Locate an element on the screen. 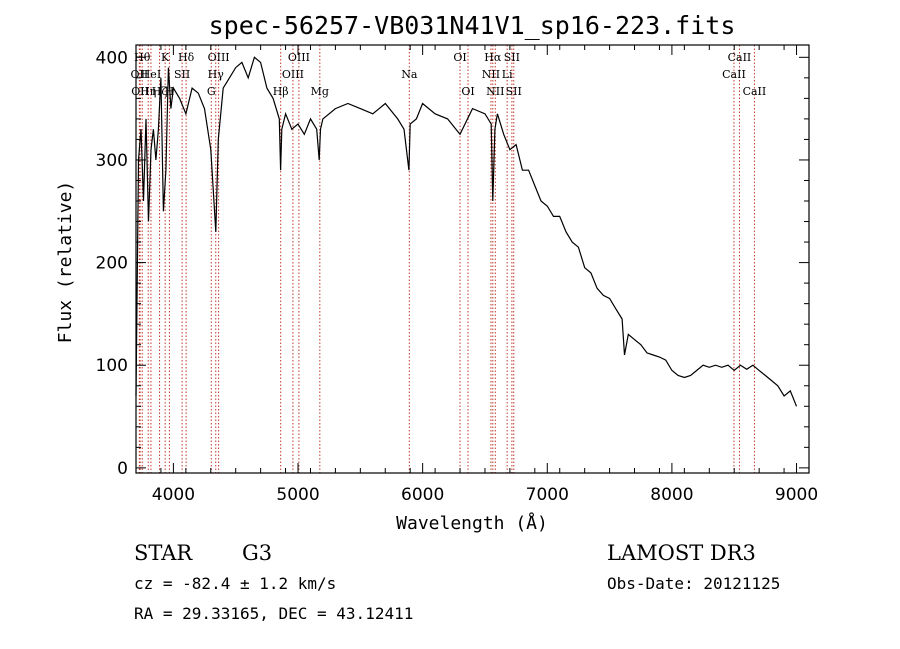 This screenshot has height=649, width=900. x-tick-label: 7000 is located at coordinates (547, 495).